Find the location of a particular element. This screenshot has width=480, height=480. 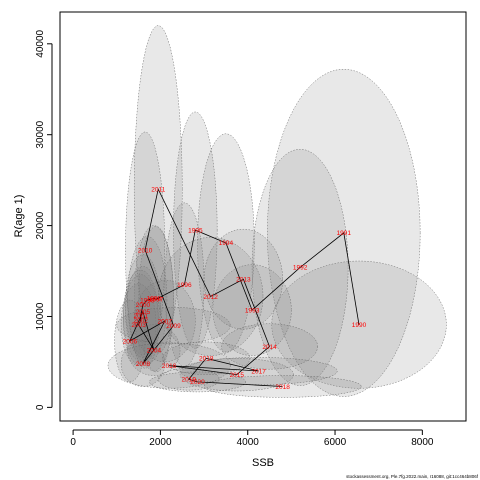

y-tick-label: 40000 is located at coordinates (40, 43).